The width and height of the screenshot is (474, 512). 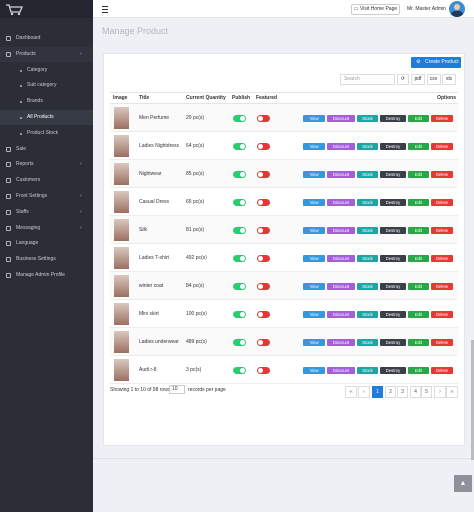 I want to click on scrollbar, so click(x=472, y=400).